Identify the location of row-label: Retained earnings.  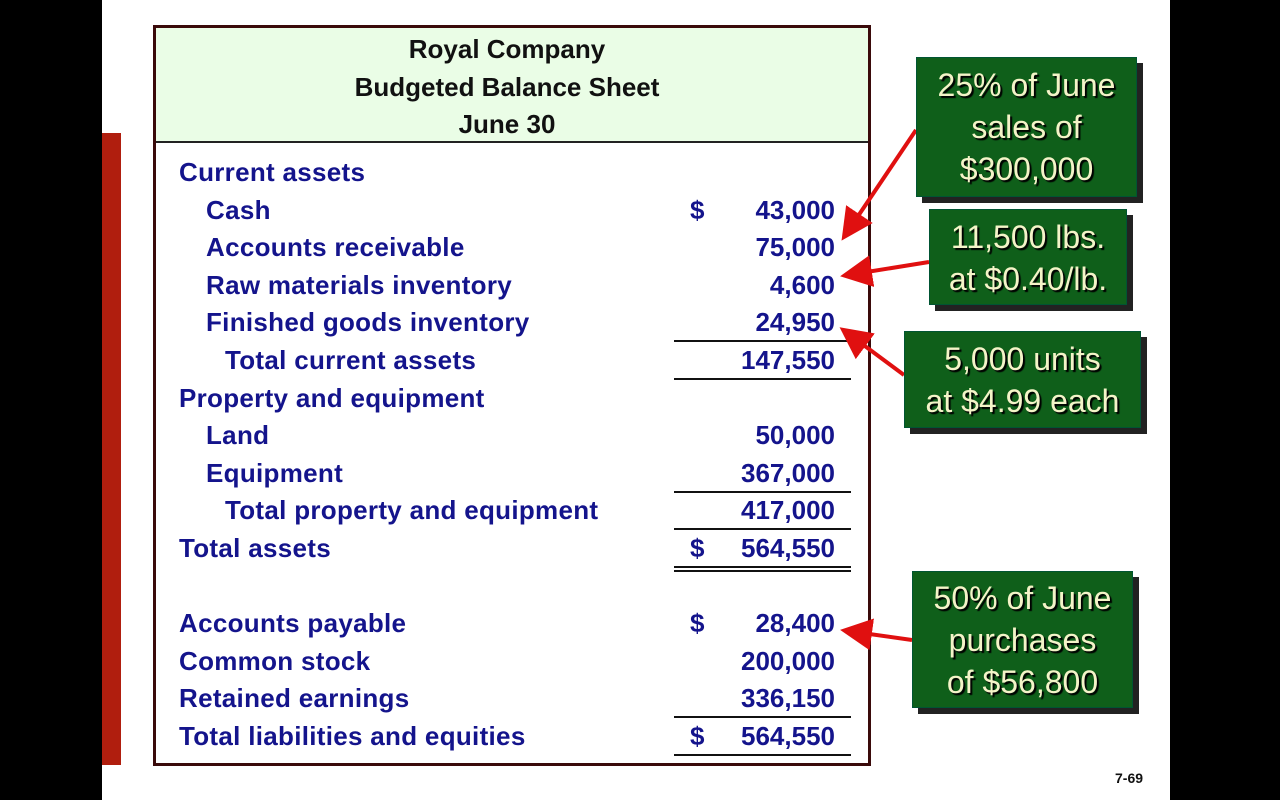
(294, 698).